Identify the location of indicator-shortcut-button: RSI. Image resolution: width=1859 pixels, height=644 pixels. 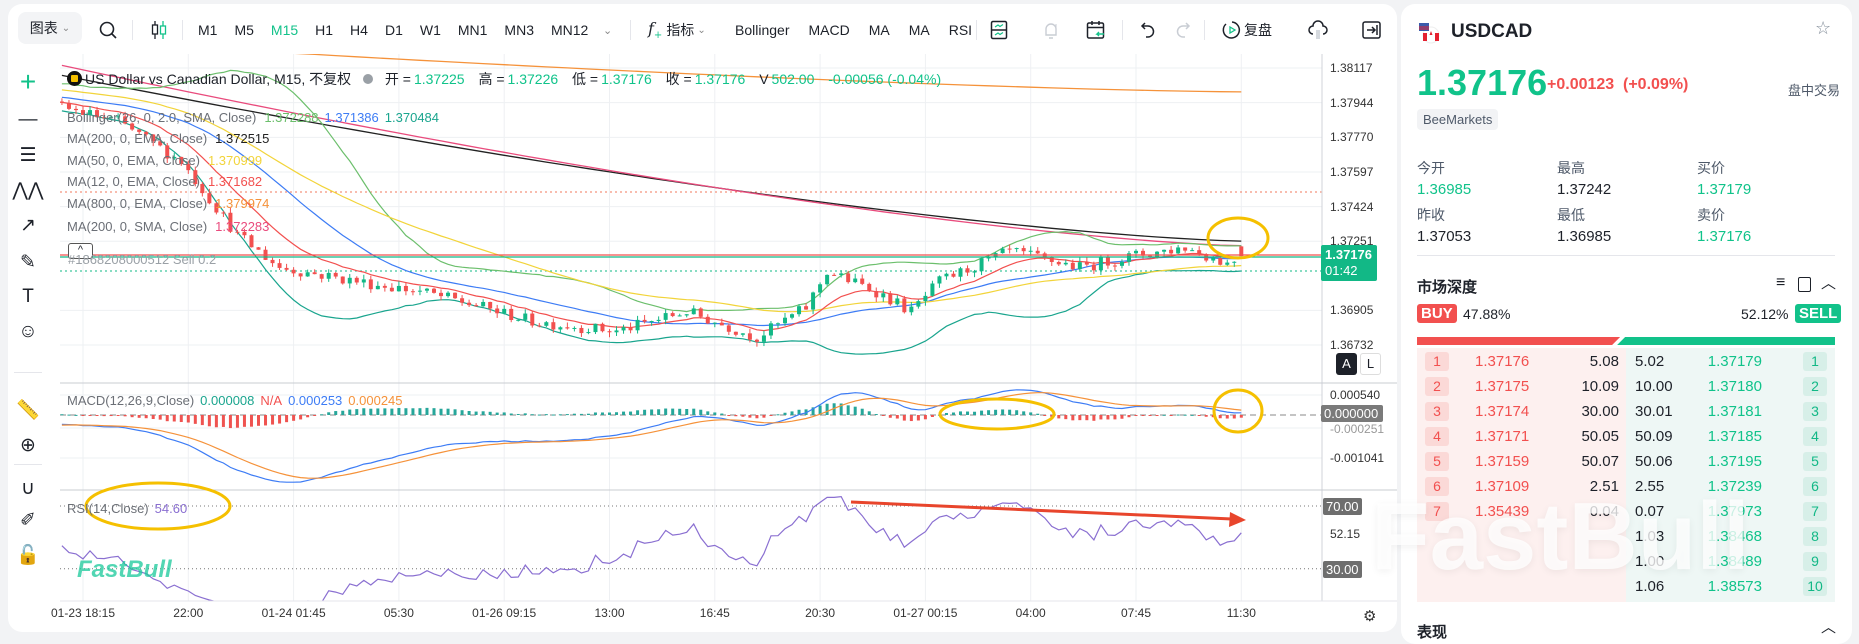
(960, 30).